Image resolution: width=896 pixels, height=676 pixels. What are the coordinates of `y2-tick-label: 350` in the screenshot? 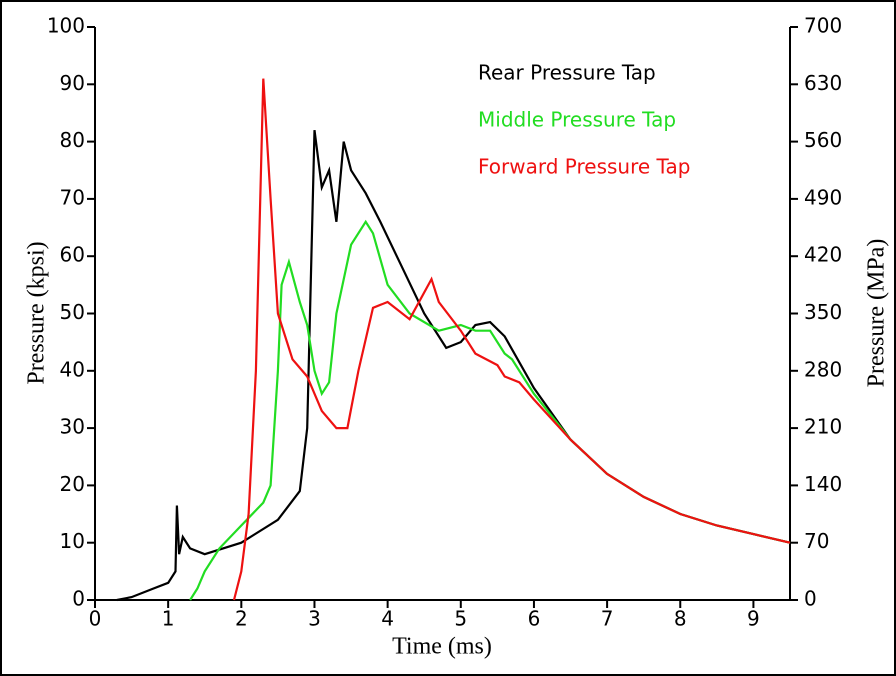 It's located at (823, 312).